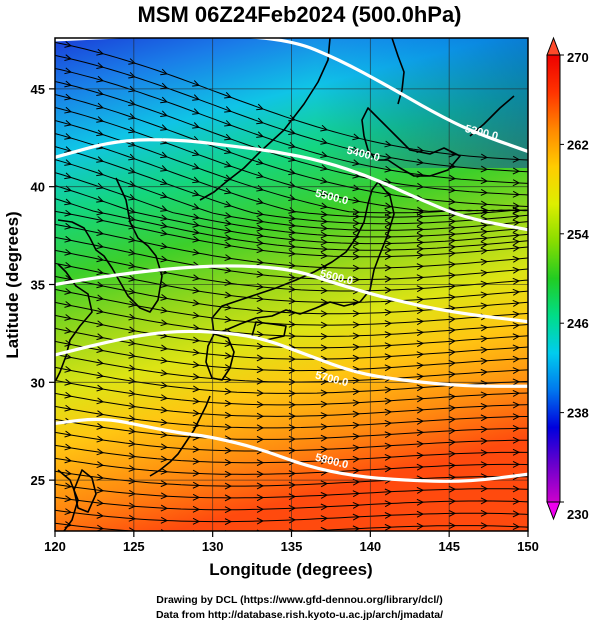 Image resolution: width=599 pixels, height=625 pixels. Describe the element at coordinates (411, 142) in the screenshot. I see `hokkaido-coast` at that location.